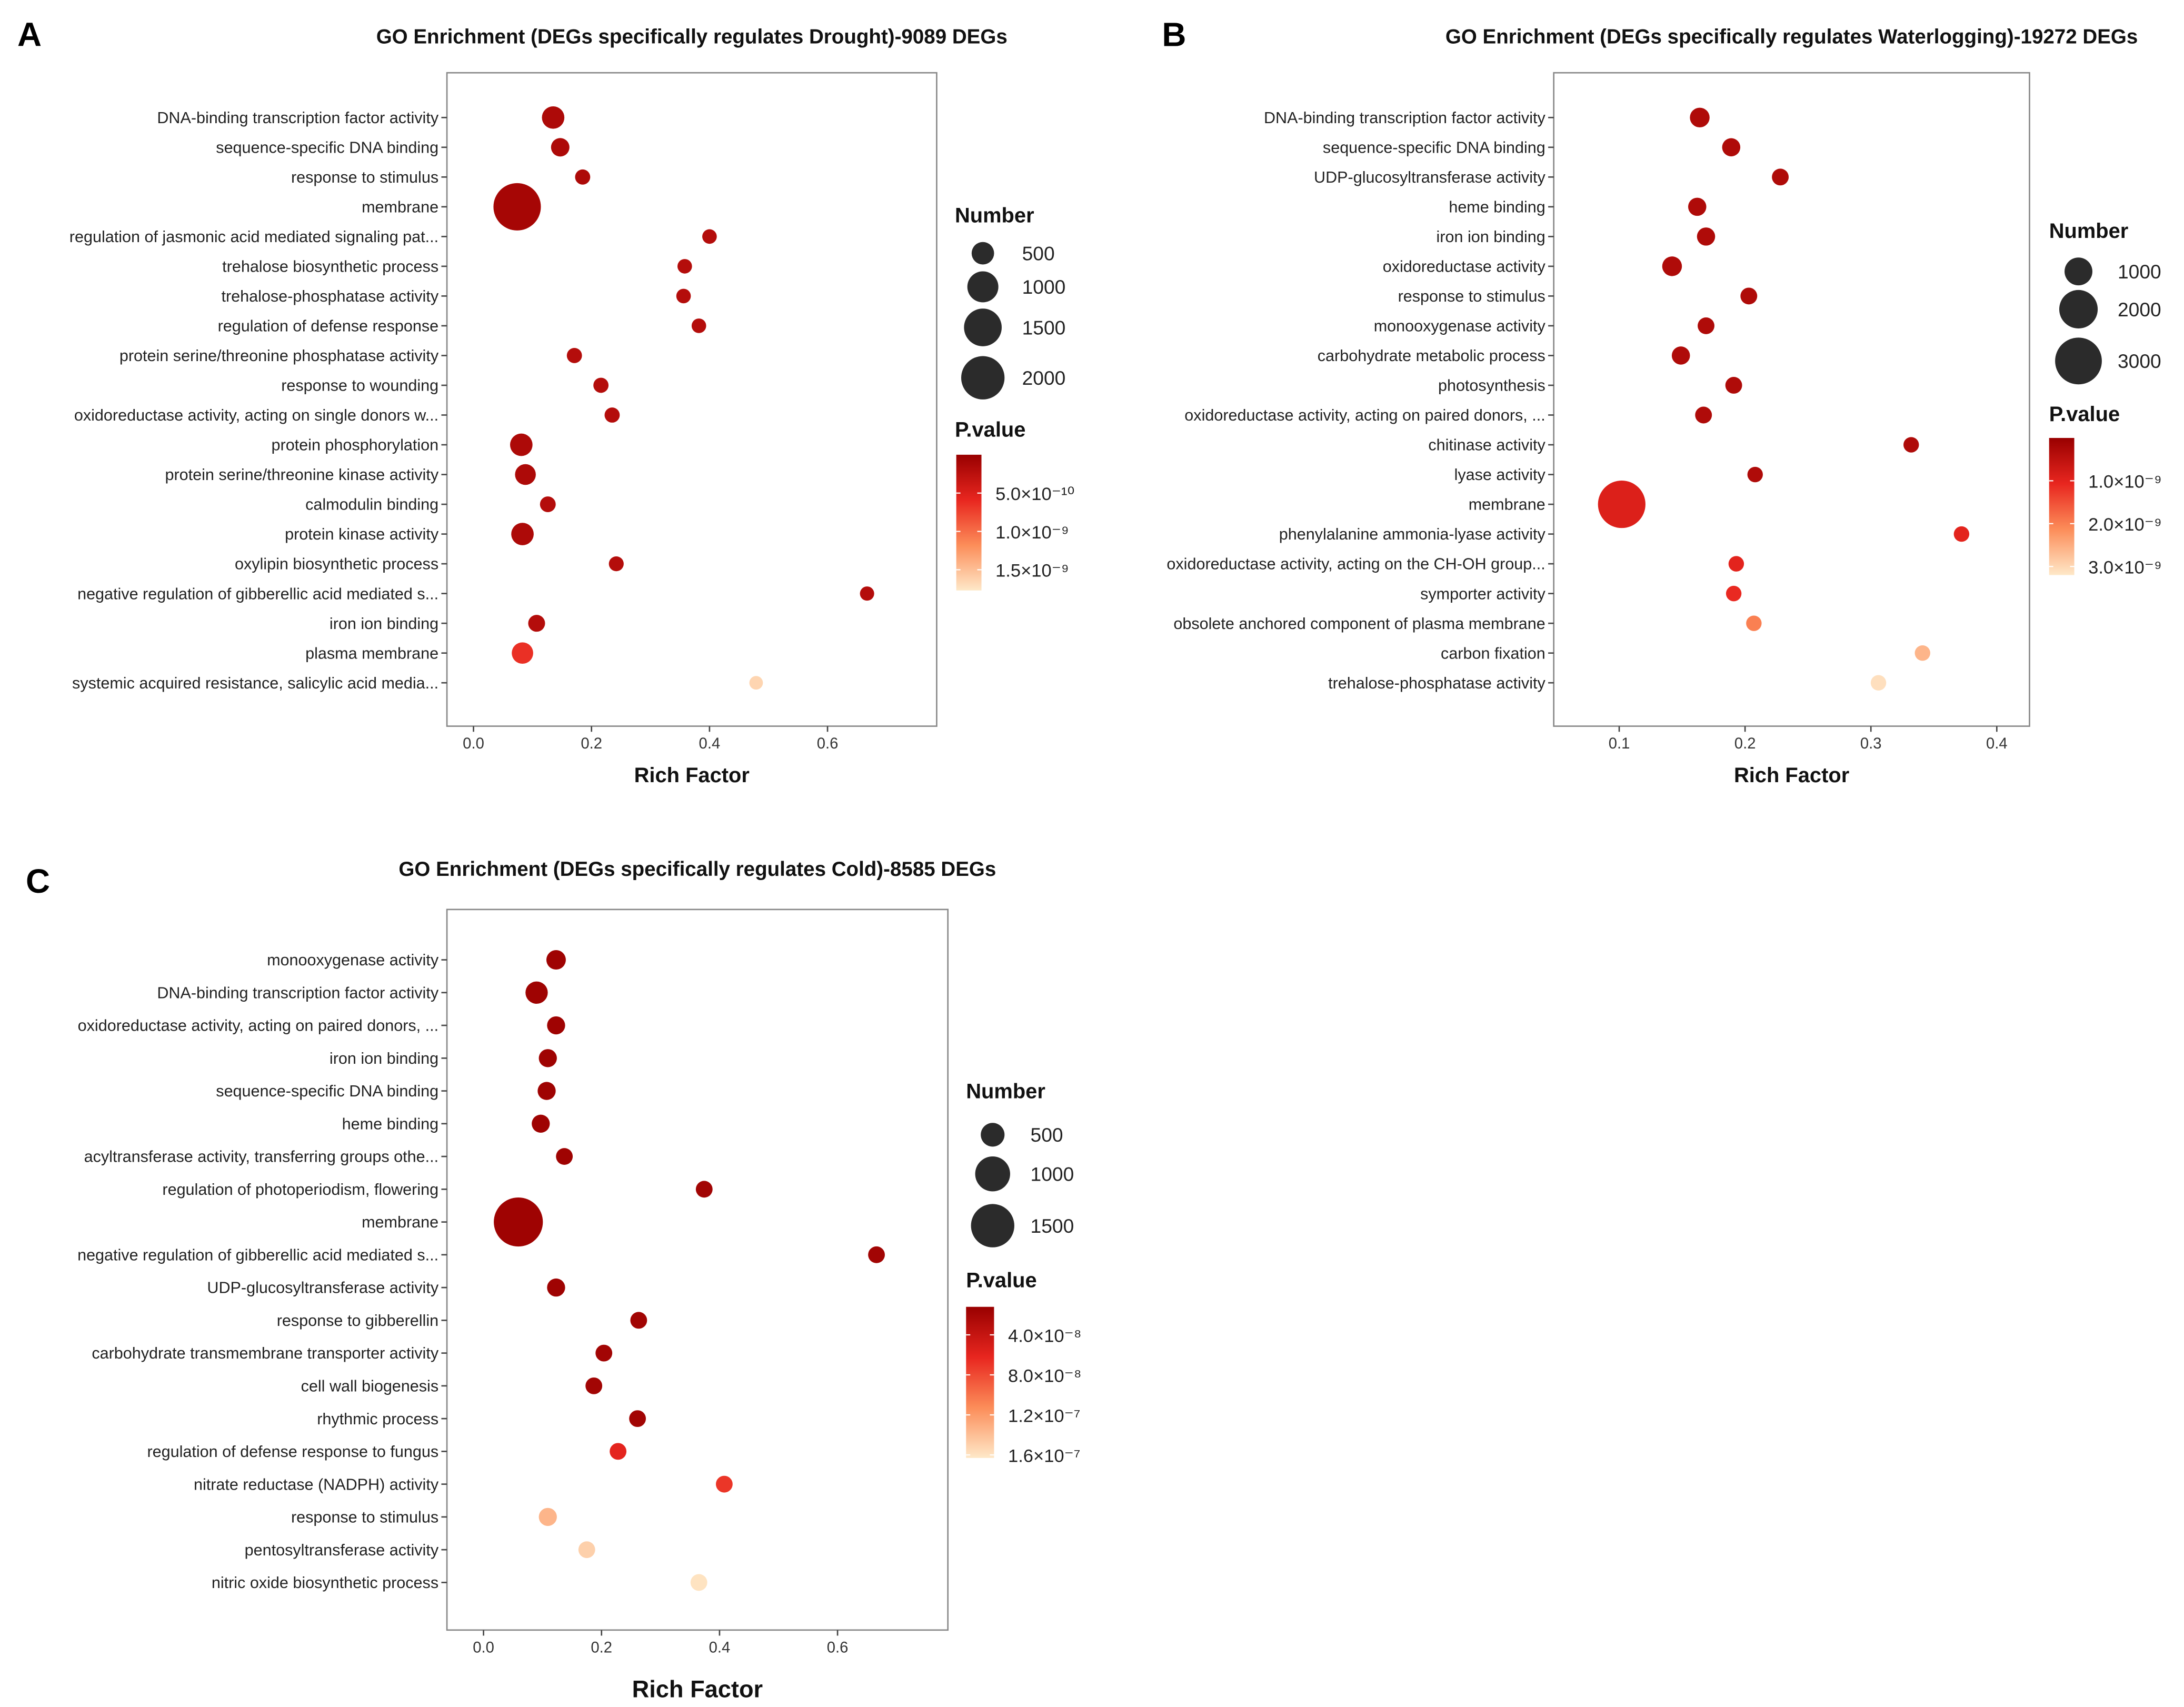 This screenshot has height=1707, width=2184. Describe the element at coordinates (328, 326) in the screenshot. I see `y-tick-label: regulation of defense response` at that location.